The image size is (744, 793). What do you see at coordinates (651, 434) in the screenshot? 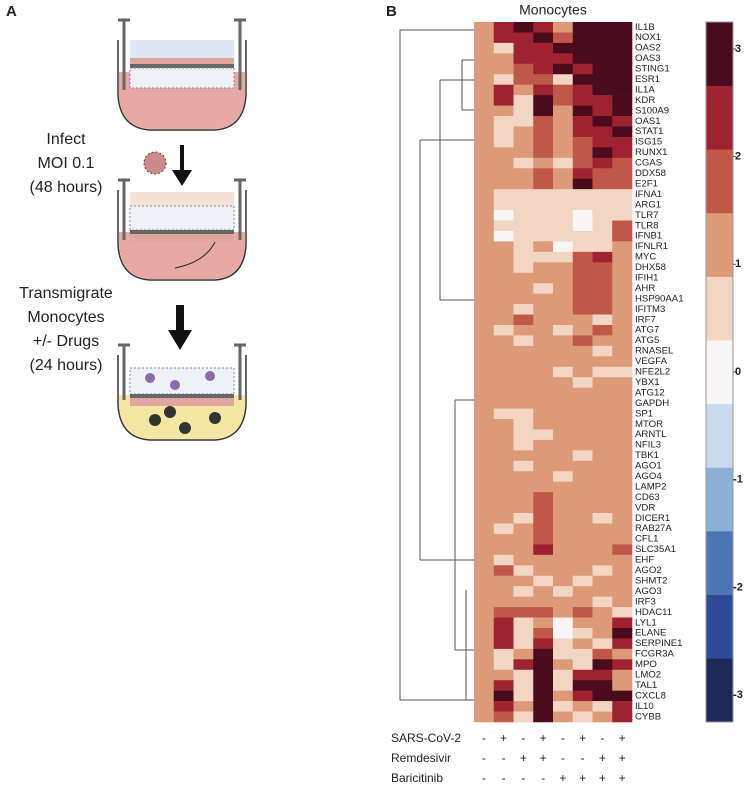
I see `row-label: ARNTL` at bounding box center [651, 434].